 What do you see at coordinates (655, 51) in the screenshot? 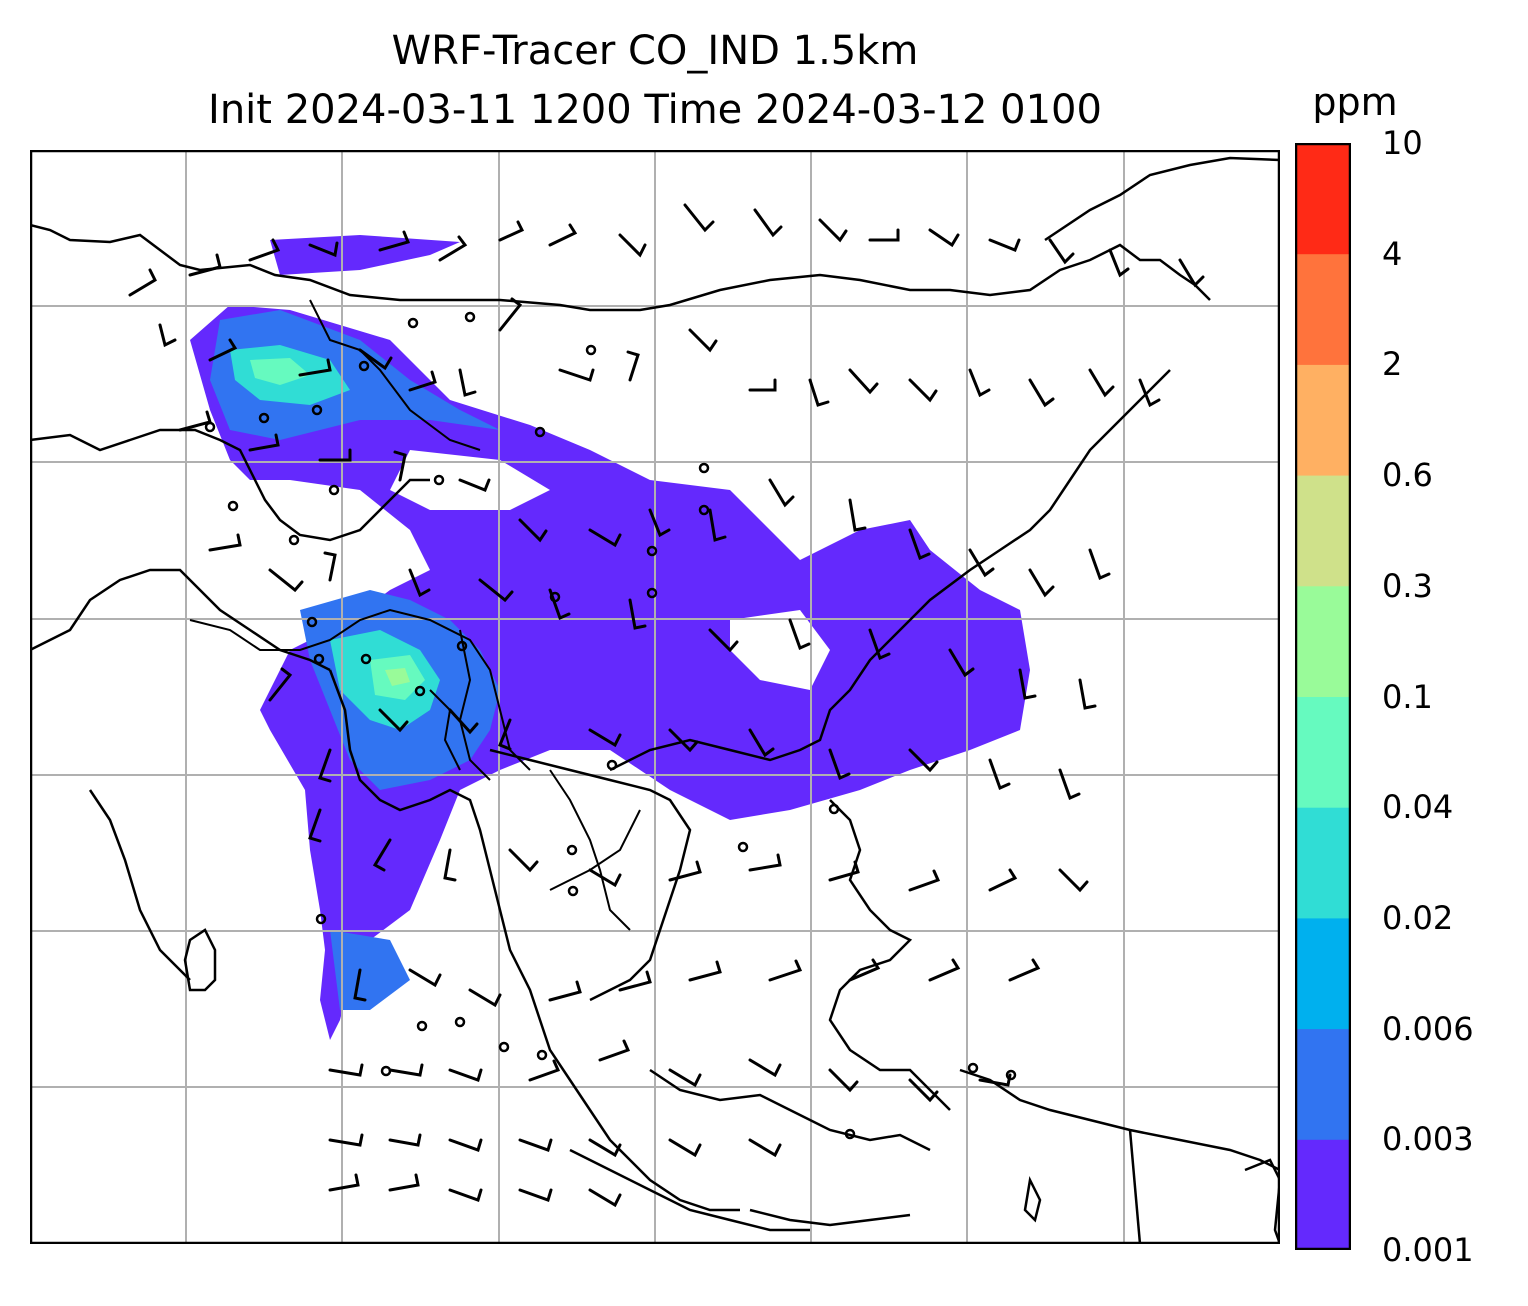
I see `map-title: WRF-Tracer CO_IND 1.5km` at bounding box center [655, 51].